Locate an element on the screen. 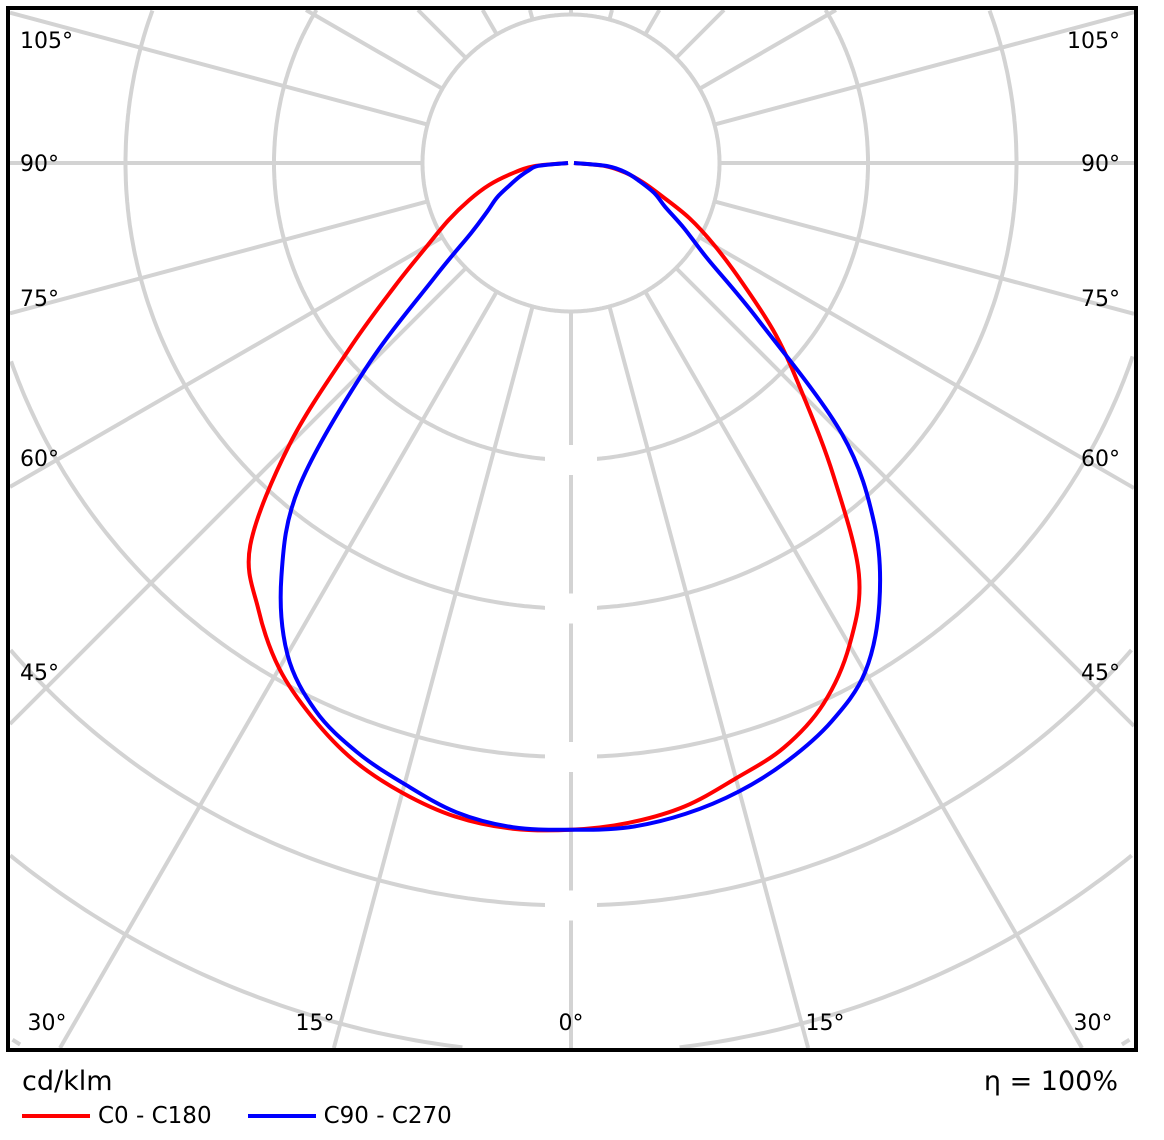  legend-label: C0 - C180 is located at coordinates (155, 1116).